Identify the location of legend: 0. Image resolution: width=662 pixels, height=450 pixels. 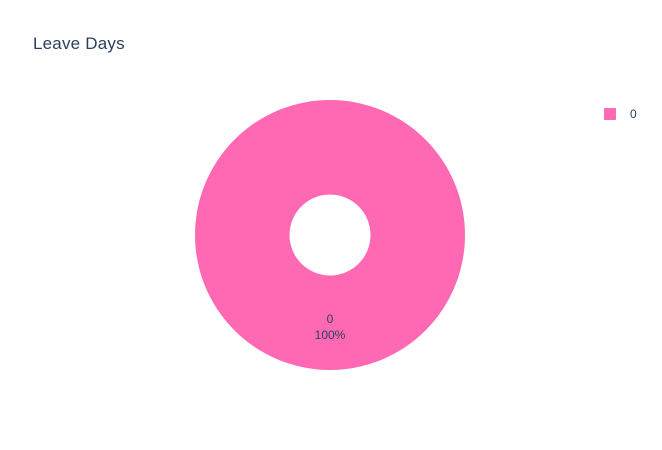
(620, 114).